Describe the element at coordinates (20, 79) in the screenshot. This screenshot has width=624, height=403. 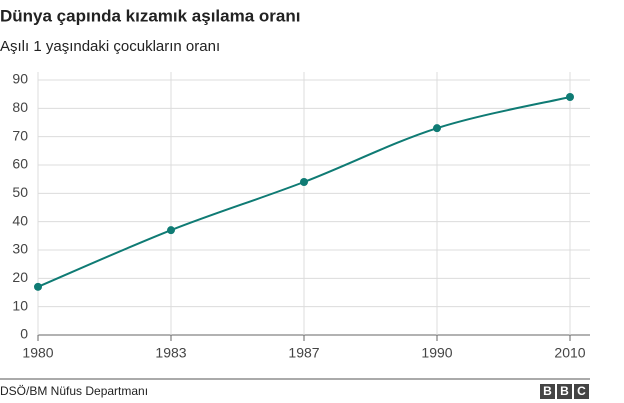
I see `y-tick-label: 90` at that location.